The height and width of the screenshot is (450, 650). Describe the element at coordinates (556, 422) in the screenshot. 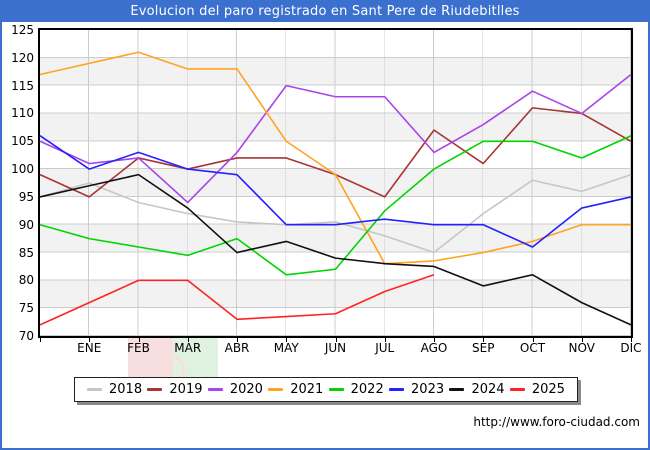

I see `footer-link: http://www.foro-ciudad.com` at that location.